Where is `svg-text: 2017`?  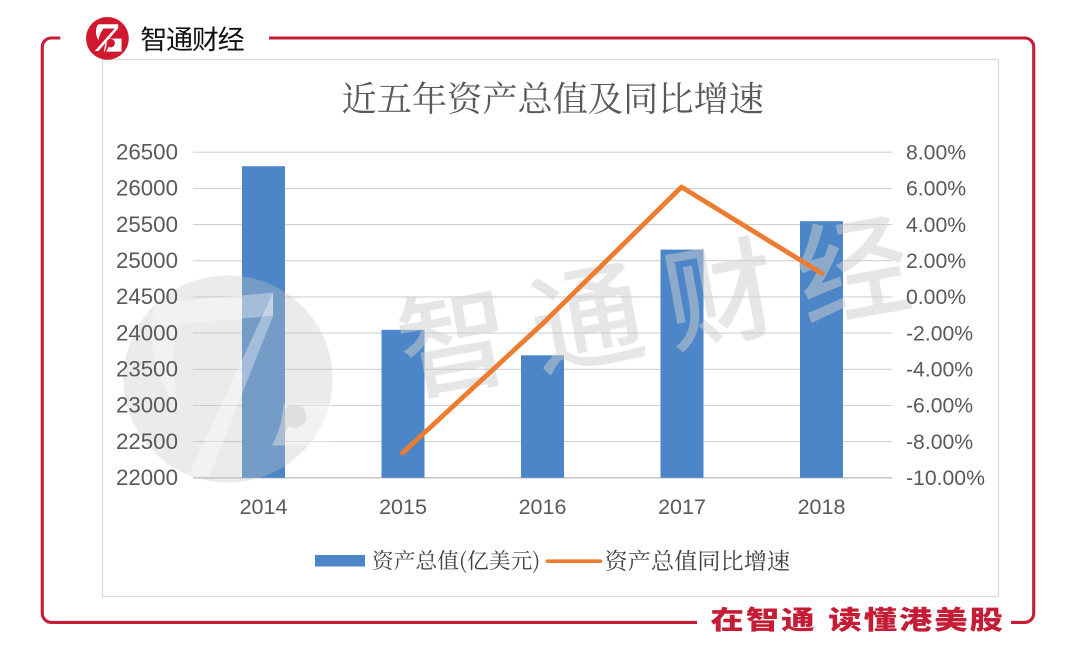
svg-text: 2017 is located at coordinates (682, 507).